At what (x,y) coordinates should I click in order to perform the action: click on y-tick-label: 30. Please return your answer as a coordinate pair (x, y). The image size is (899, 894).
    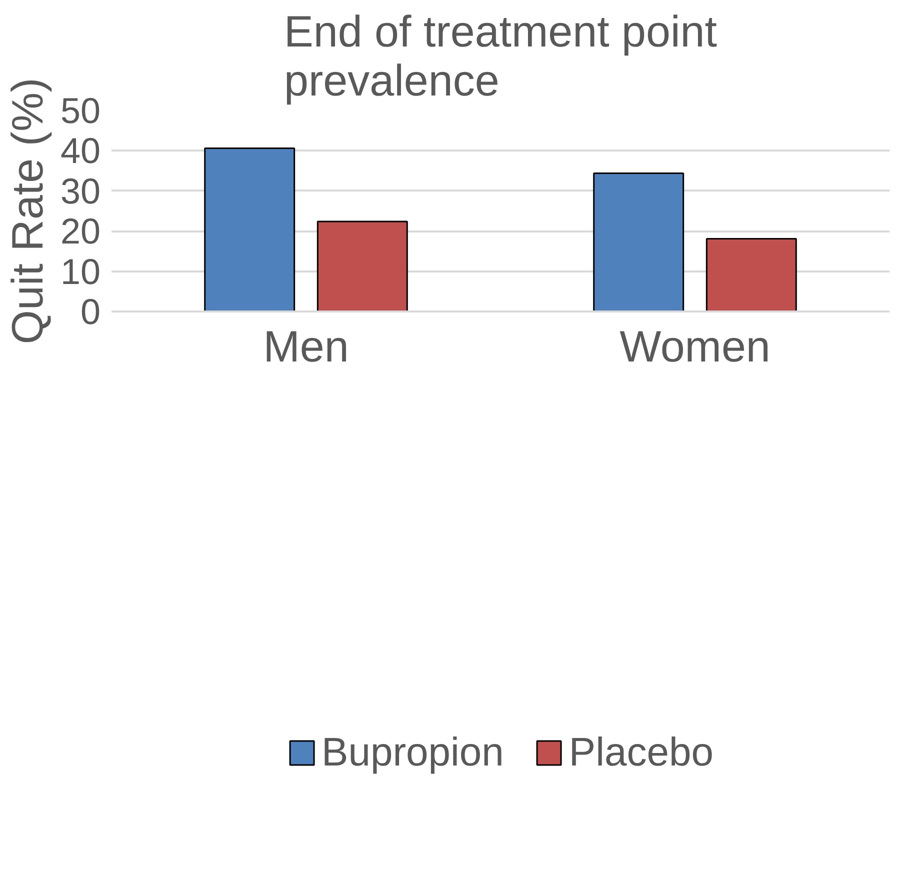
    Looking at the image, I should click on (80, 191).